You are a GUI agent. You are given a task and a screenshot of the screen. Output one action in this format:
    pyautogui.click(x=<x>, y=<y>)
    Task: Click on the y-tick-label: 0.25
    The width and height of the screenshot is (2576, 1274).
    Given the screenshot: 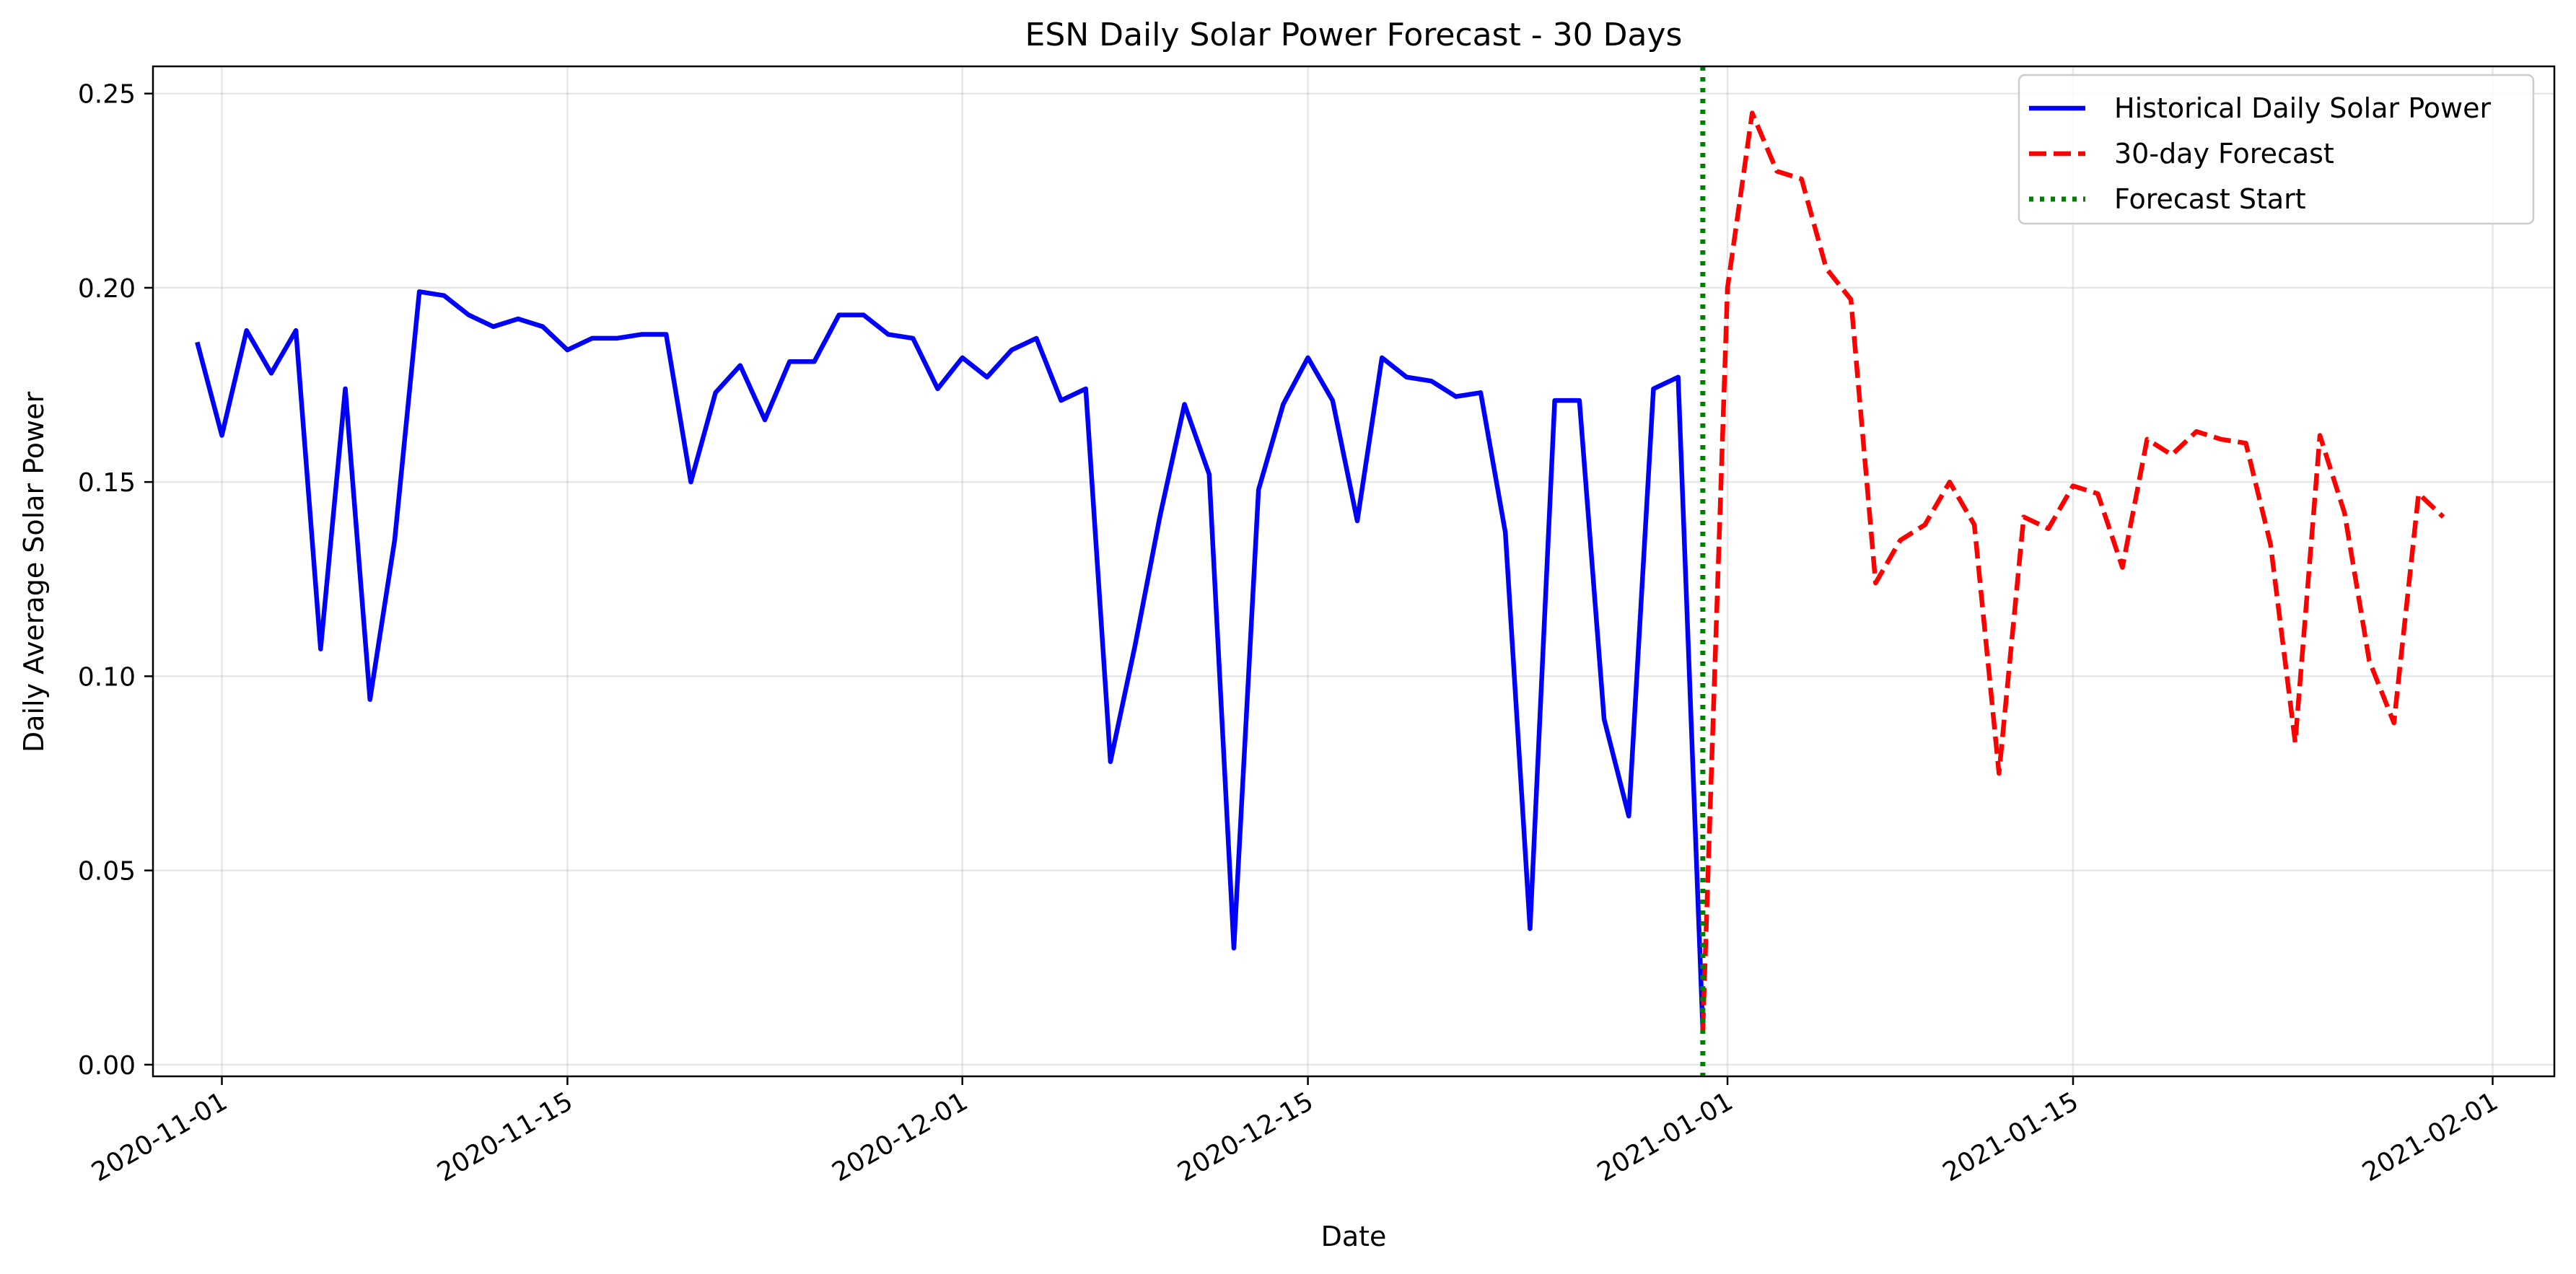 What is the action you would take?
    pyautogui.click(x=107, y=95)
    